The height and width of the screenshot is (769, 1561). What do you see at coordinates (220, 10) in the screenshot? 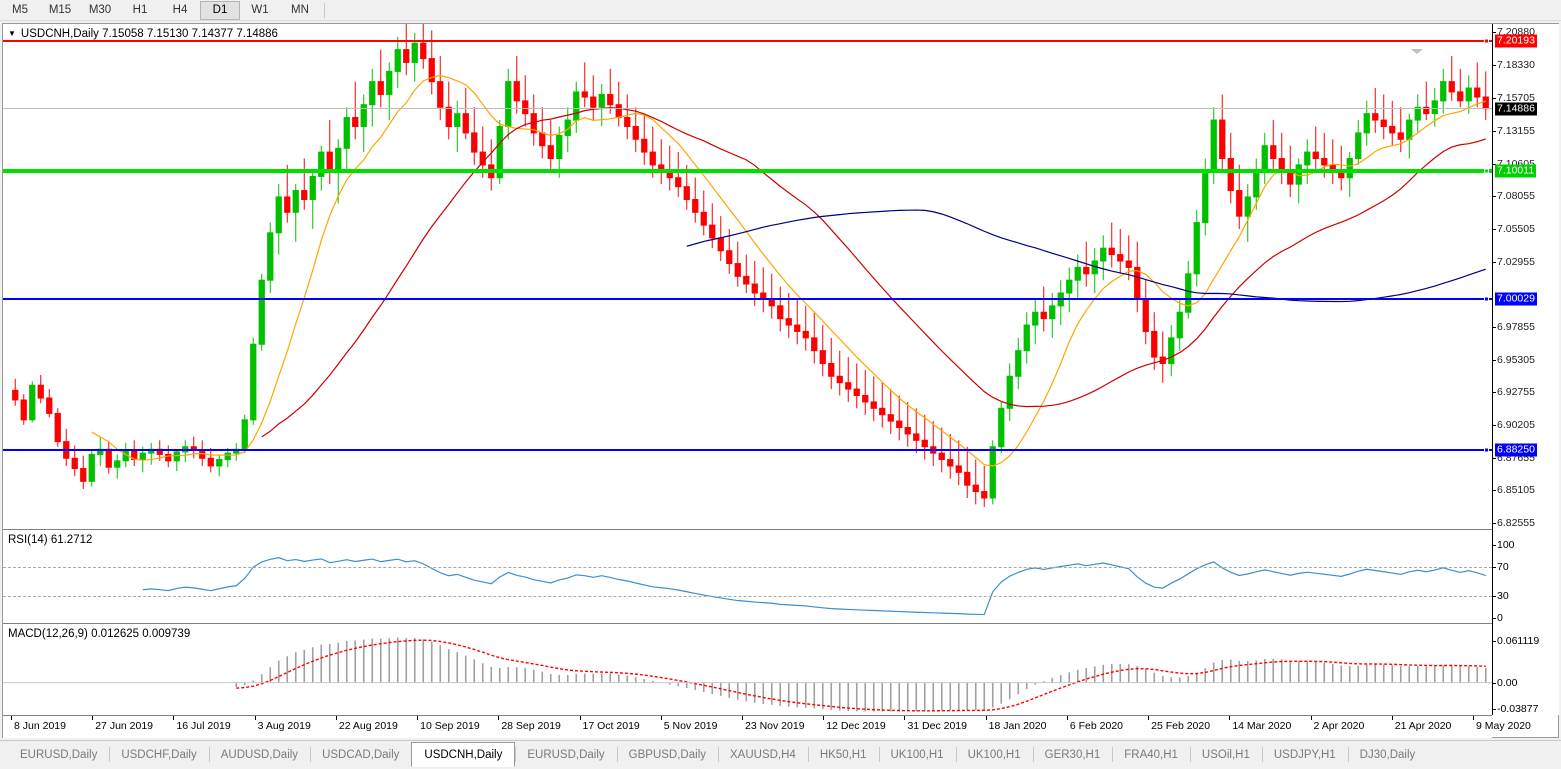
I see `timeframe-button-d1: D1` at bounding box center [220, 10].